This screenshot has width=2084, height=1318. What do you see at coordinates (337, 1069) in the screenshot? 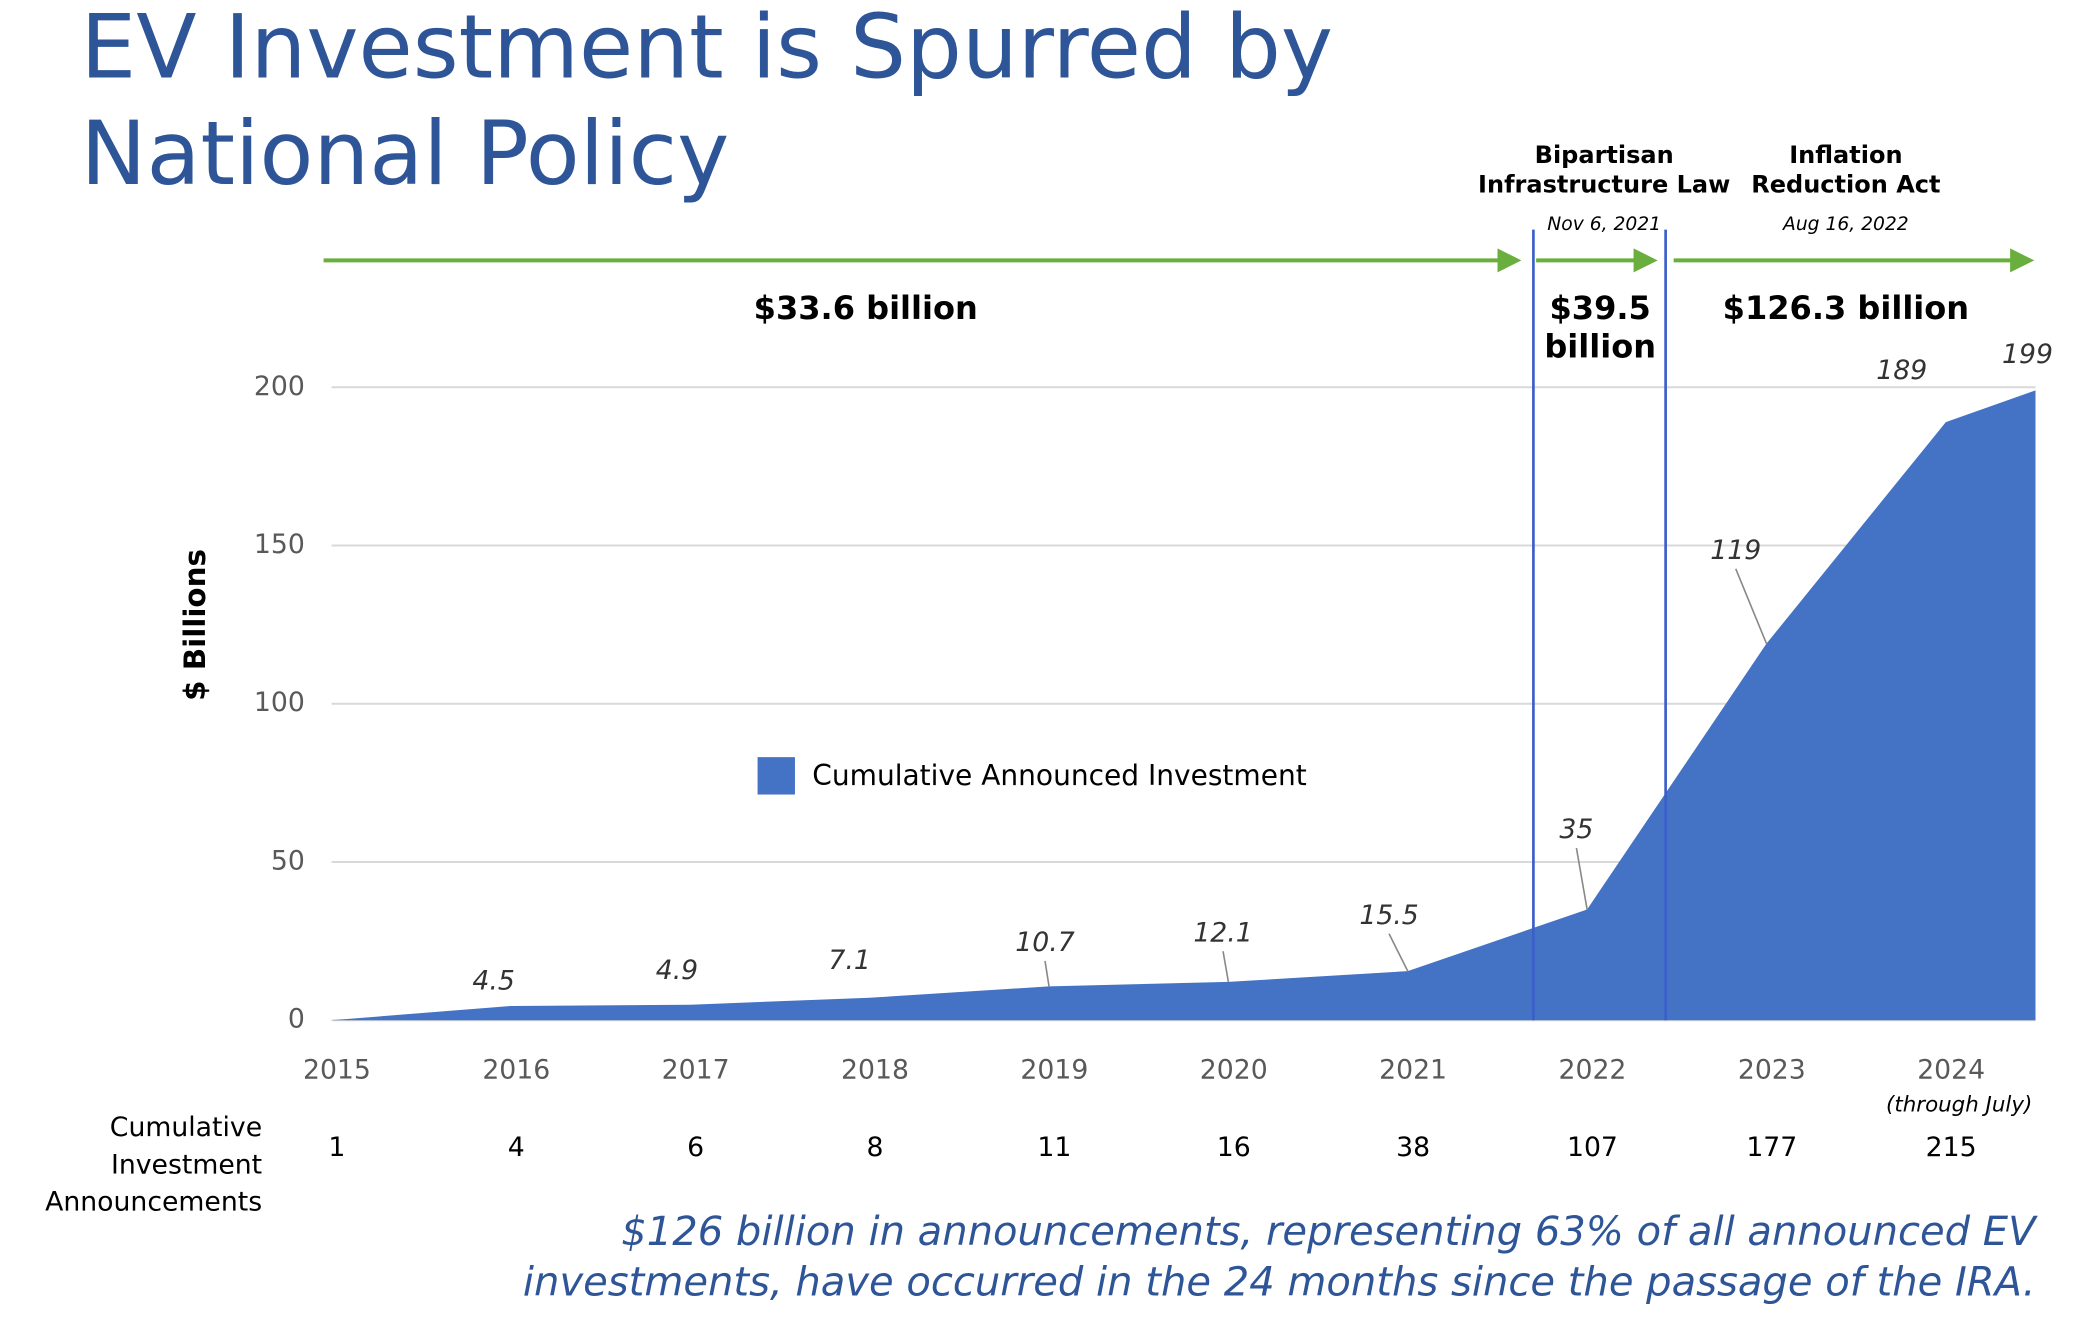
I see `x-tick-label: 2015` at bounding box center [337, 1069].